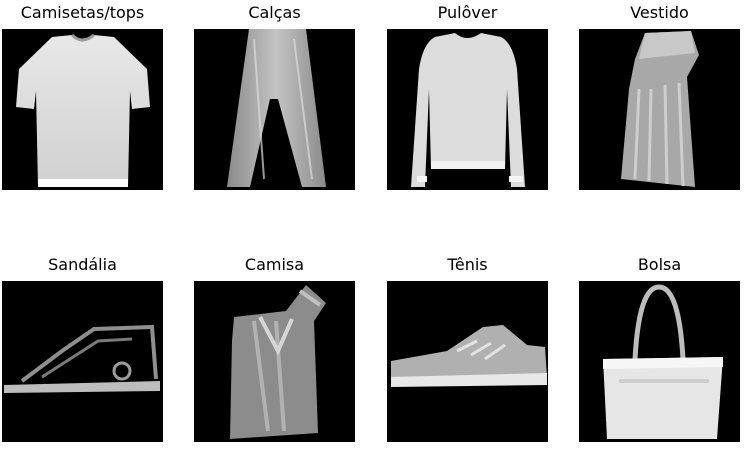 The width and height of the screenshot is (753, 449). What do you see at coordinates (274, 109) in the screenshot?
I see `trousers-image` at bounding box center [274, 109].